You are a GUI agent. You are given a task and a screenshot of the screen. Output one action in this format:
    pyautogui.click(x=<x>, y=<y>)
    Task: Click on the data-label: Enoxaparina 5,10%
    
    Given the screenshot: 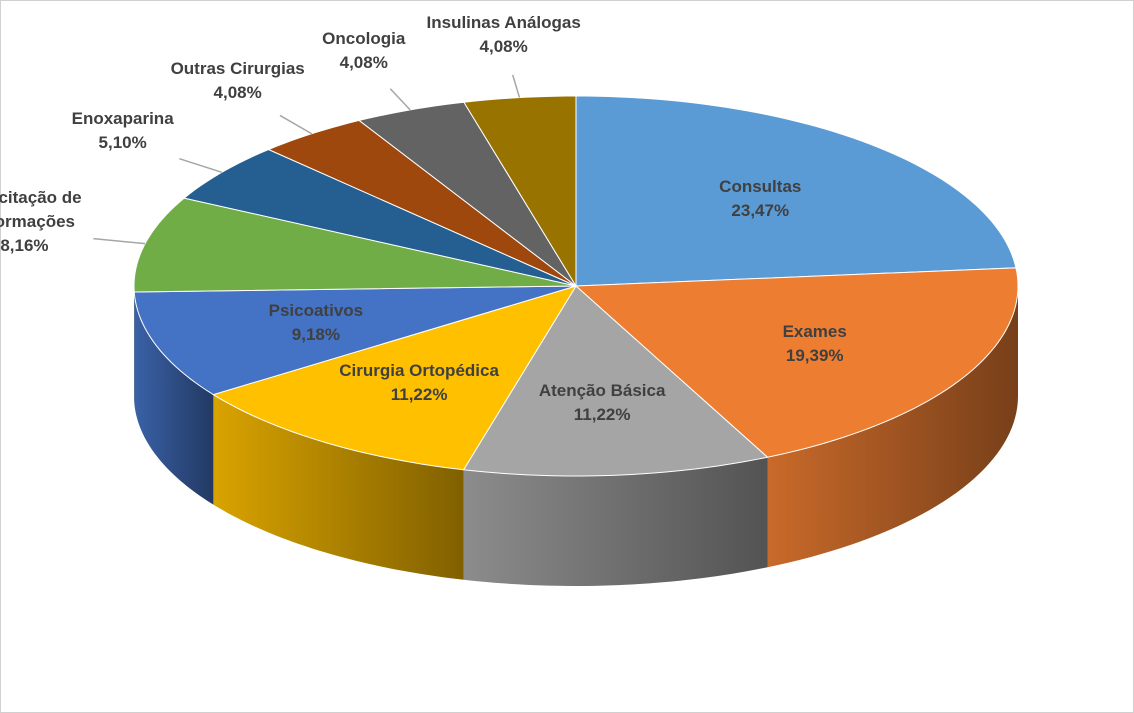 What is the action you would take?
    pyautogui.click(x=123, y=131)
    